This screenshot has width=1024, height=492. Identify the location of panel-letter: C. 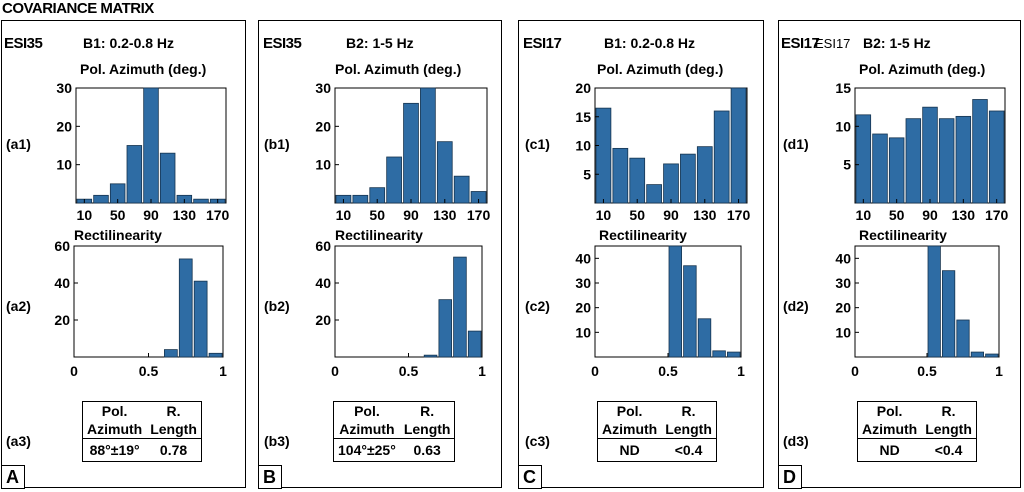
(529, 476).